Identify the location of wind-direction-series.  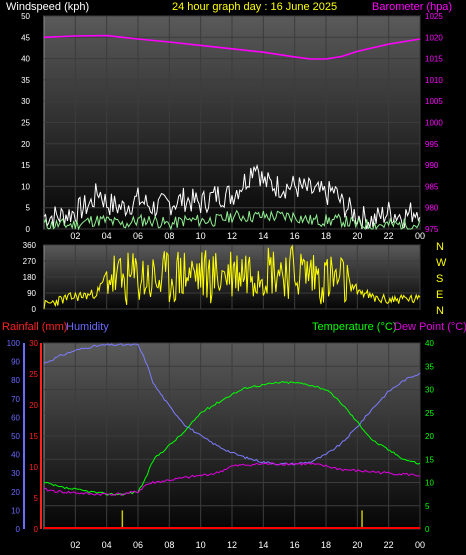
(232, 277).